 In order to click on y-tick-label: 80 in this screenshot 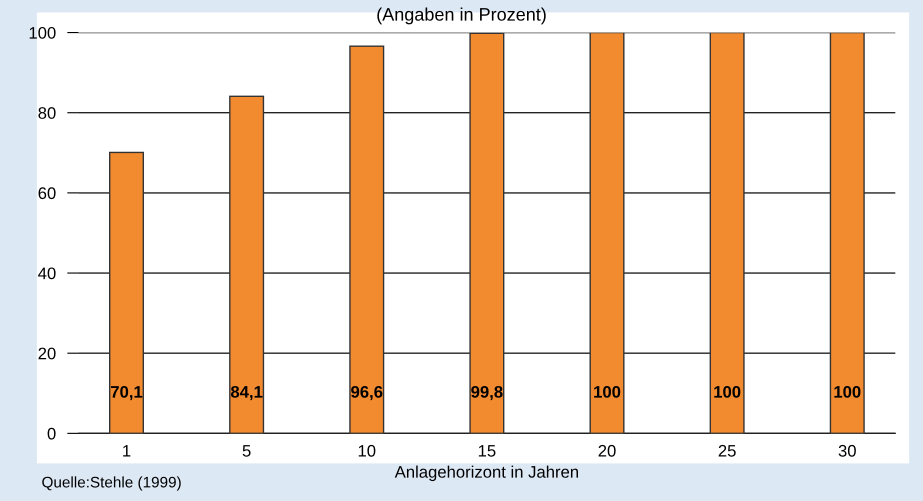, I will do `click(47, 113)`.